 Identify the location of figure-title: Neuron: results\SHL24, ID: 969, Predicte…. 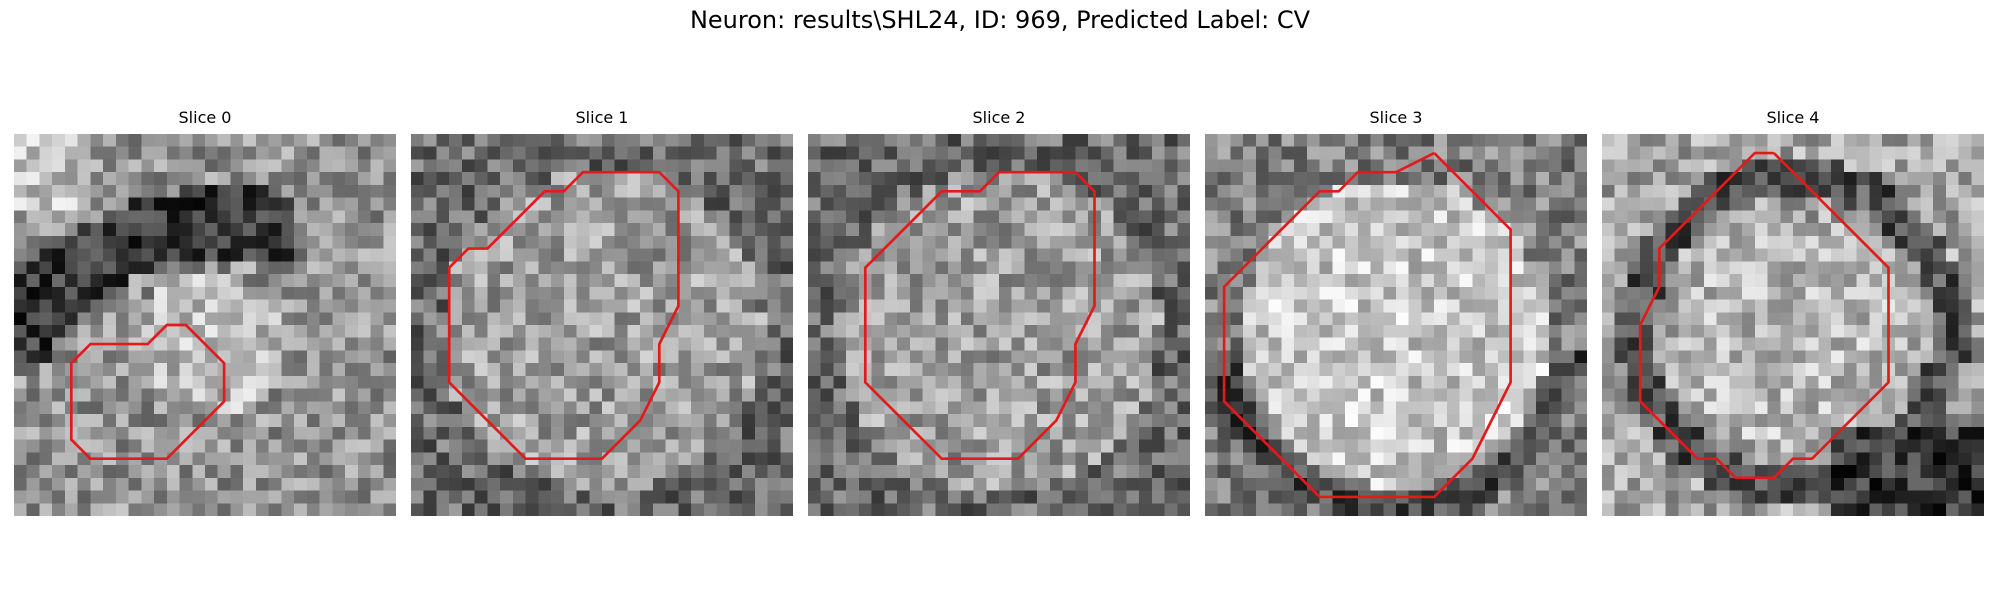
(1000, 20).